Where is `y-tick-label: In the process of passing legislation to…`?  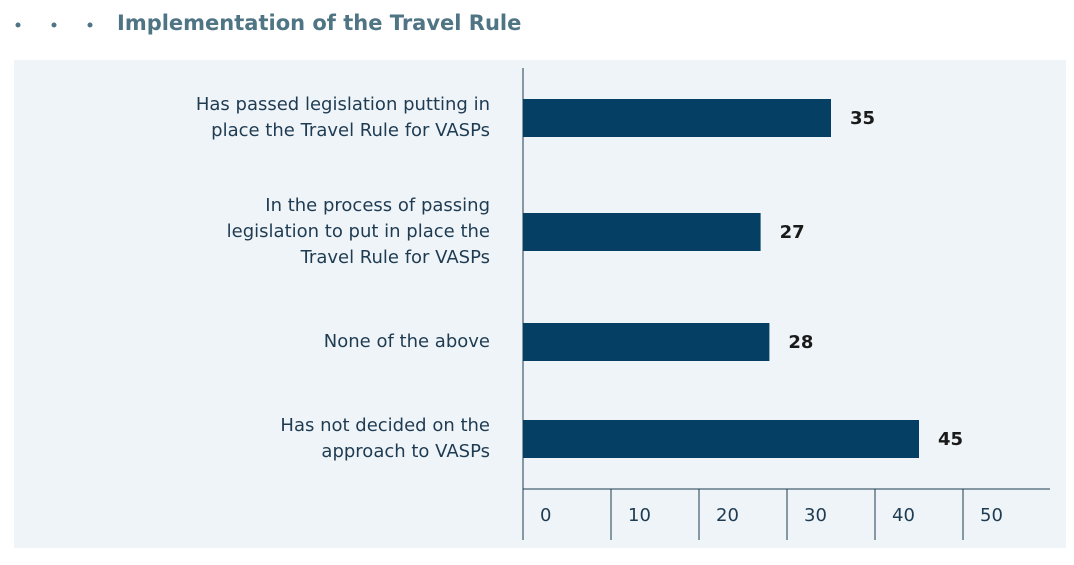 y-tick-label: In the process of passing legislation to… is located at coordinates (358, 231).